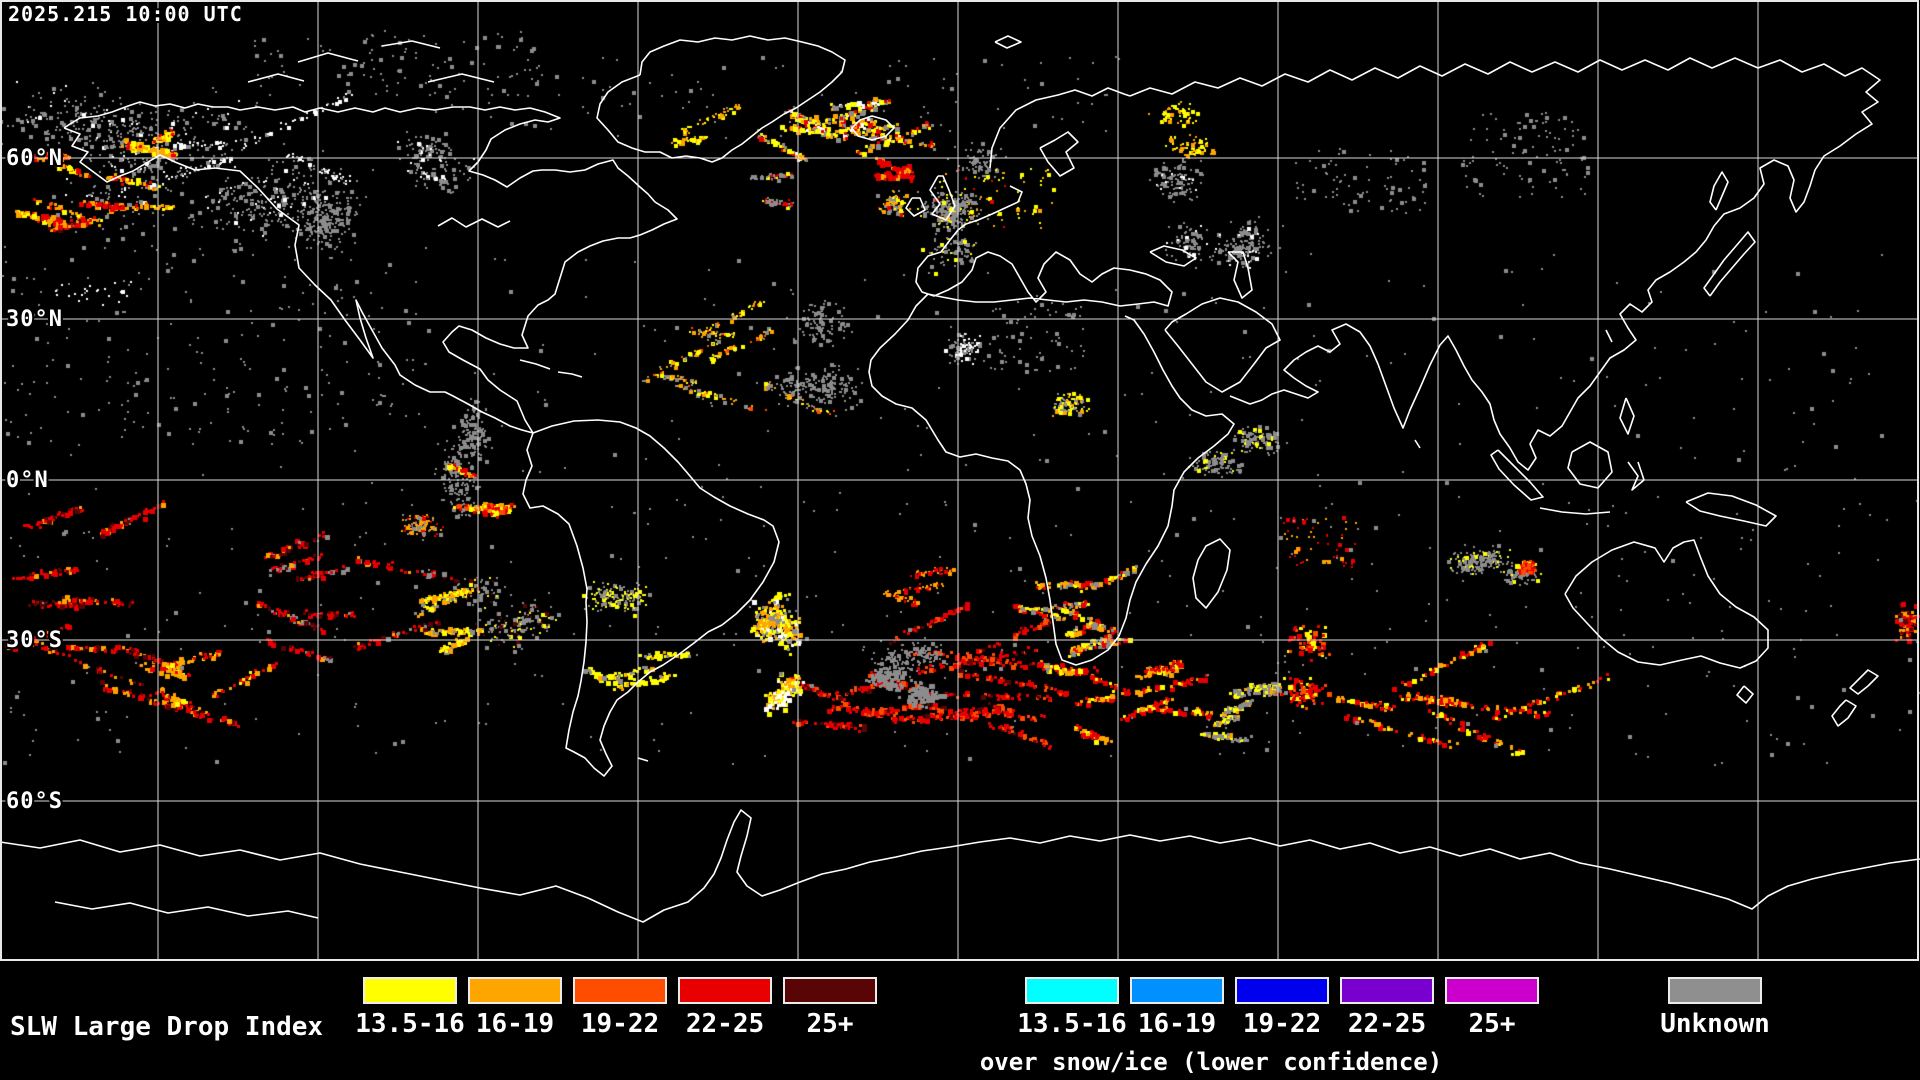 The height and width of the screenshot is (1080, 1920). Describe the element at coordinates (34, 801) in the screenshot. I see `latitude-label-60s: 60°S` at that location.